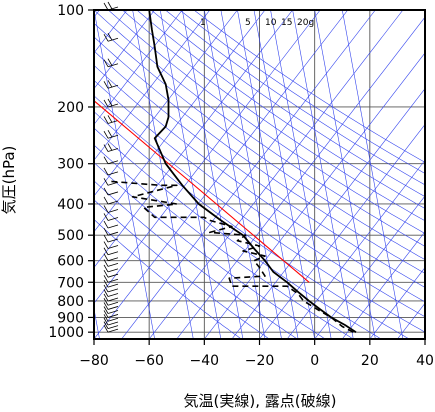  I want to click on y-tick-label: 800, so click(70, 302).